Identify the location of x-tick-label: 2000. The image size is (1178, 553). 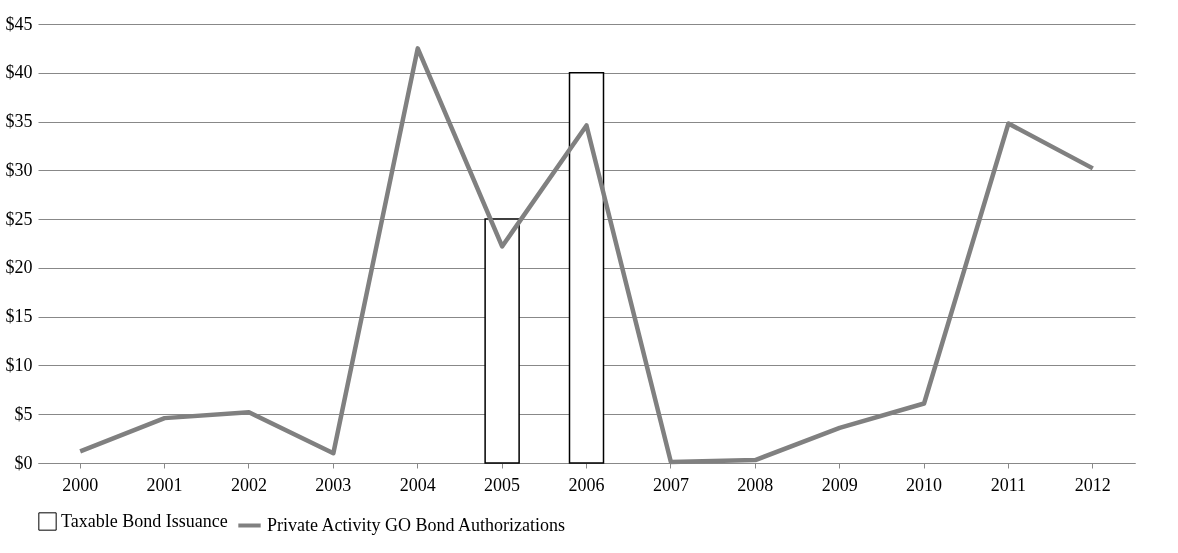
(80, 484).